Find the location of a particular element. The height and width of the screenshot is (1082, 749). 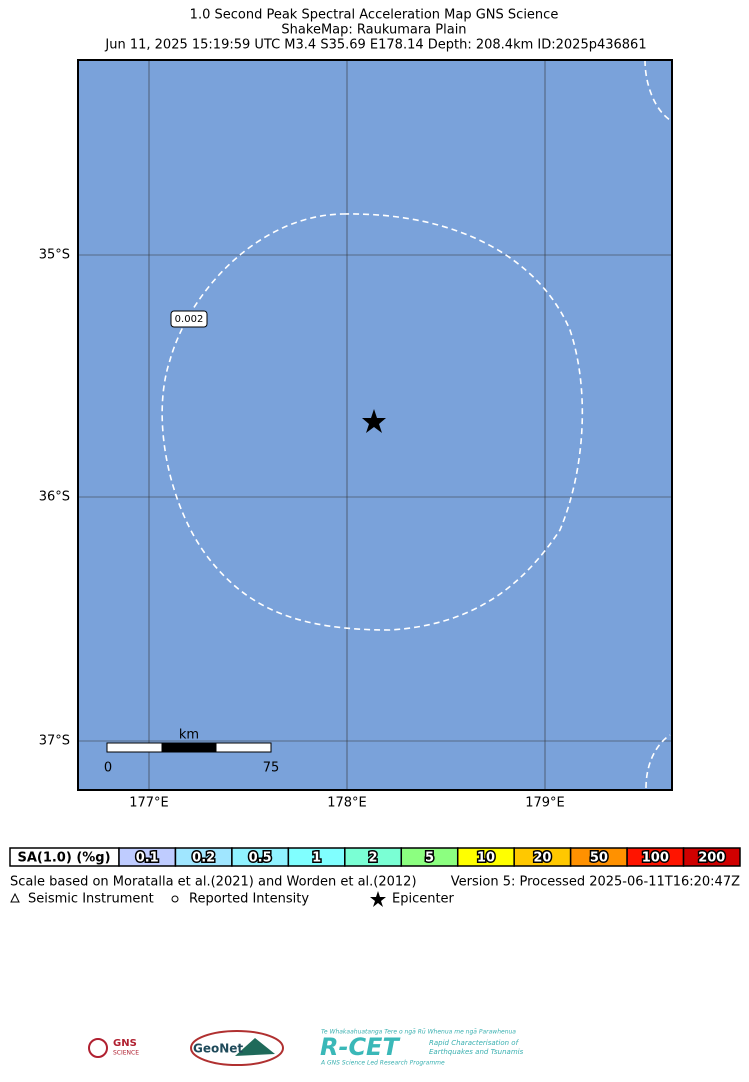

legend: SA(1.0) (%g) 0.1 0.2 0.5 1 2 5 10 20 50 100 200 is located at coordinates (375, 857).